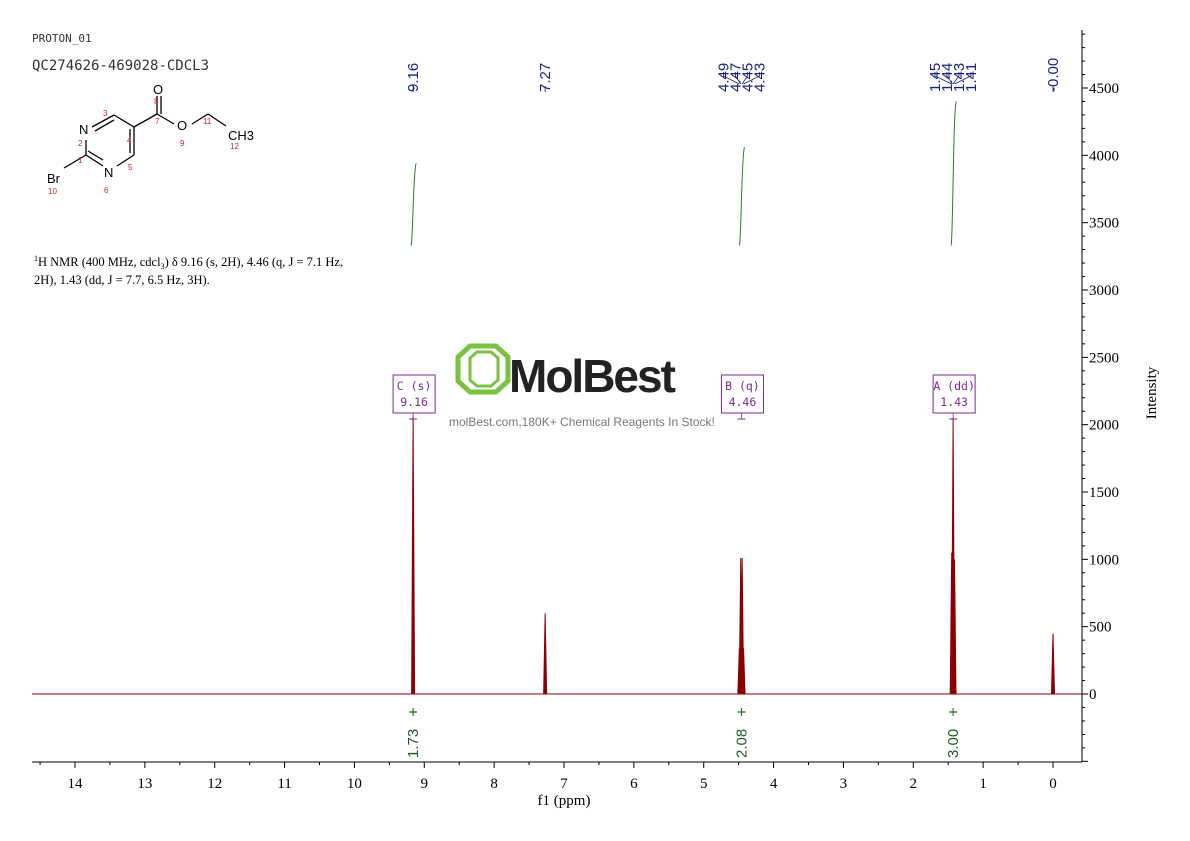 Image resolution: width=1190 pixels, height=841 pixels. I want to click on atom-number-3: 3, so click(105, 113).